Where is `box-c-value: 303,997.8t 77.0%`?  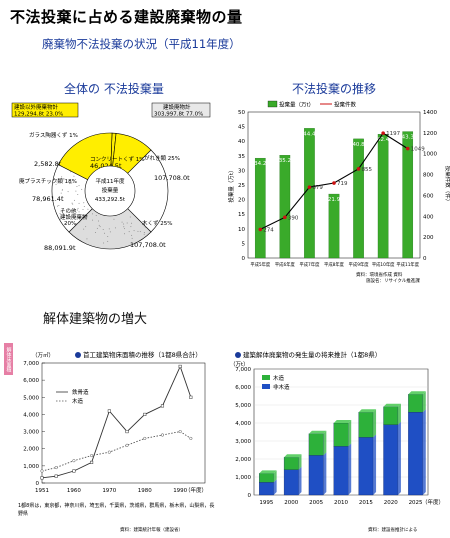 box-c-value: 303,997.8t 77.0% is located at coordinates (178, 115).